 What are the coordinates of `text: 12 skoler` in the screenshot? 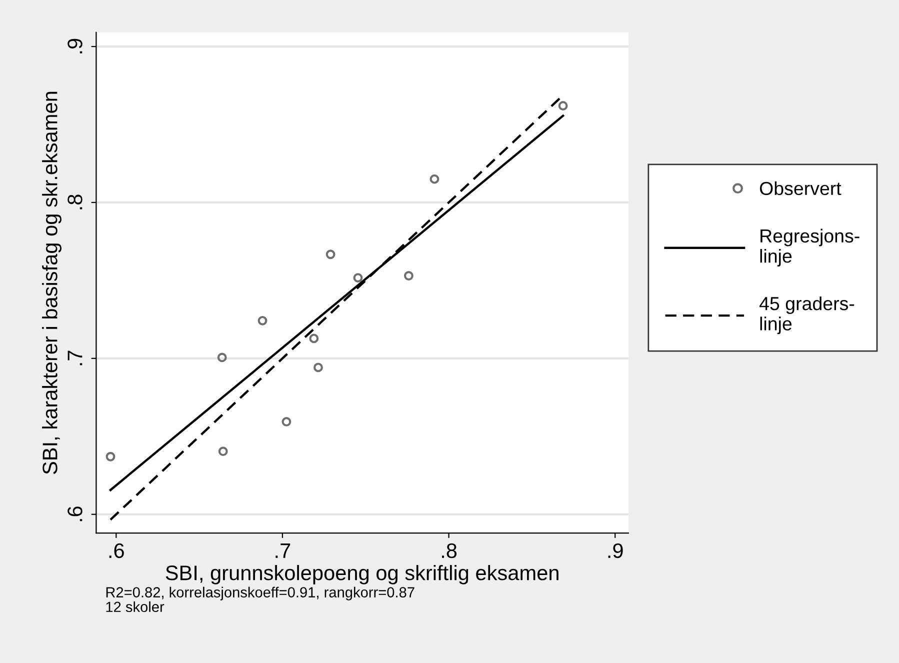 It's located at (135, 606).